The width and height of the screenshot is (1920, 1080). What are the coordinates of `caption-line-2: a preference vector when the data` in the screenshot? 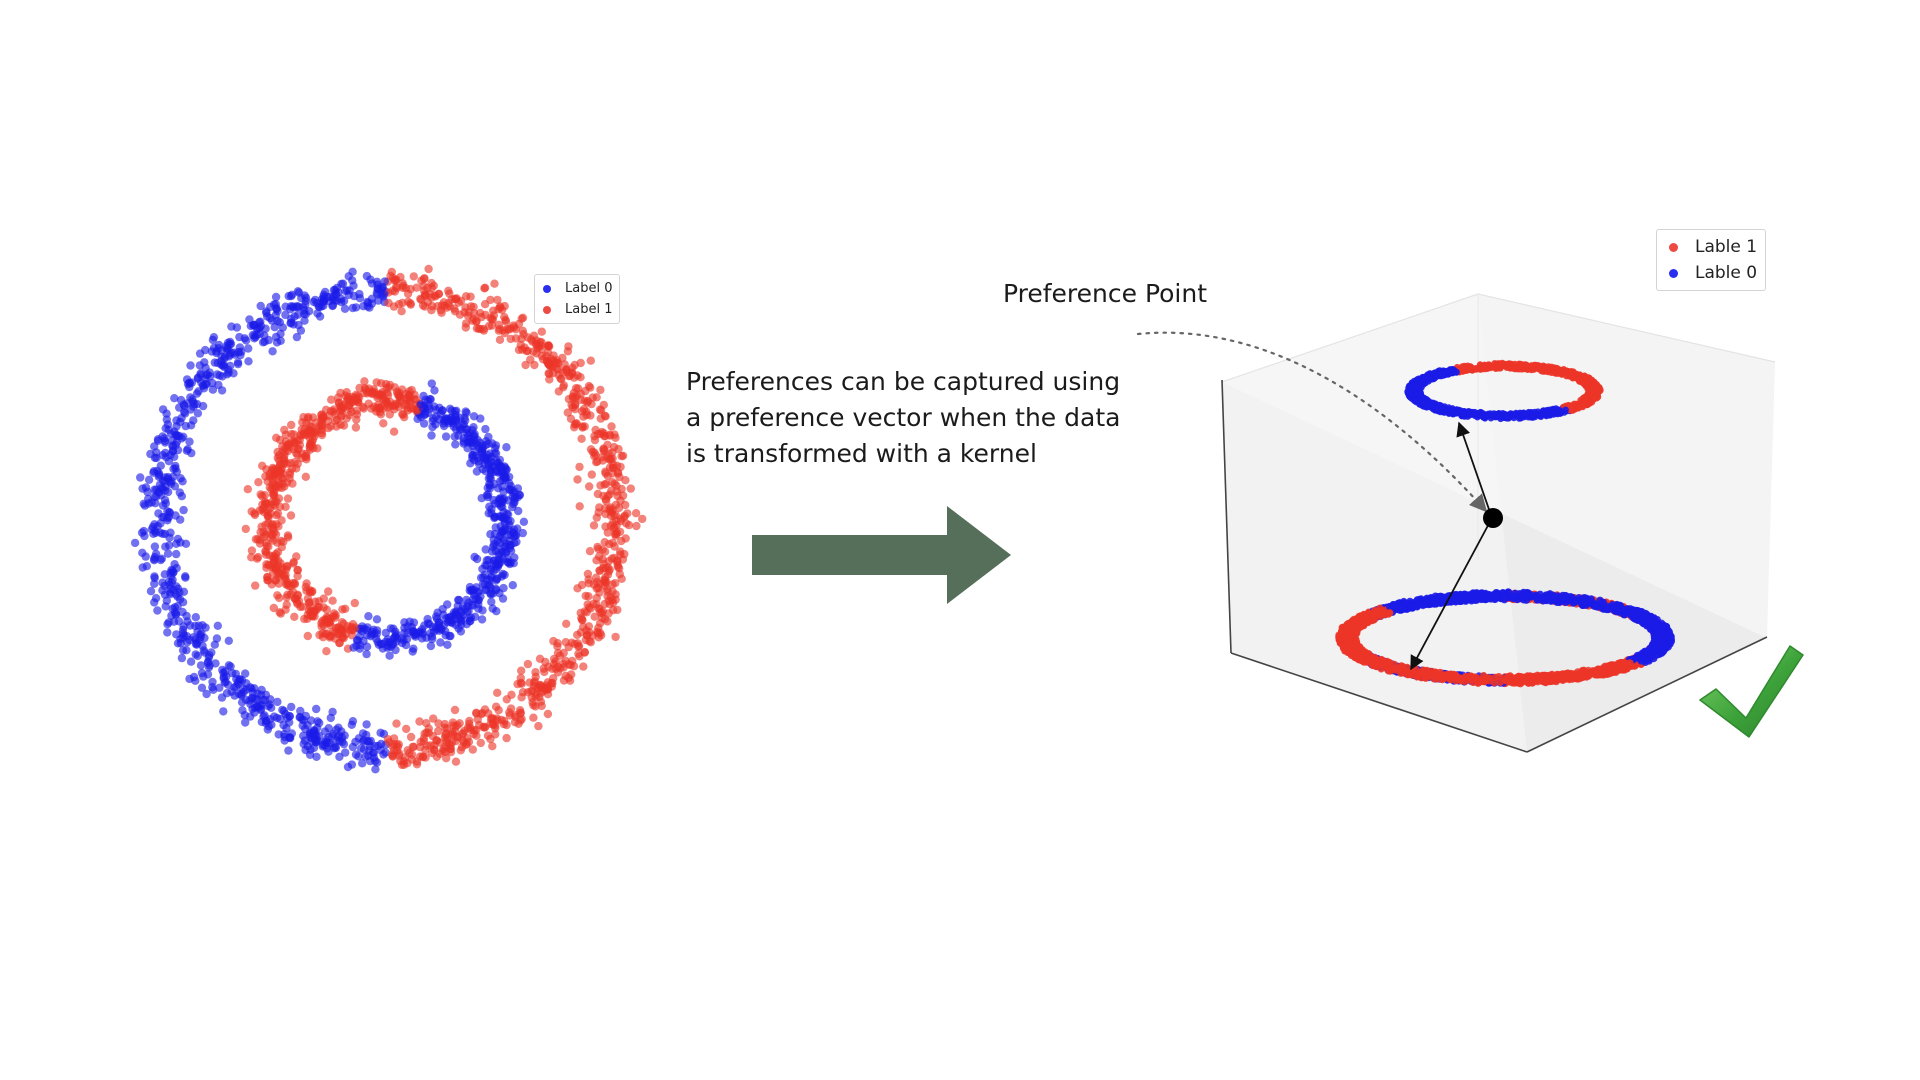 It's located at (903, 417).